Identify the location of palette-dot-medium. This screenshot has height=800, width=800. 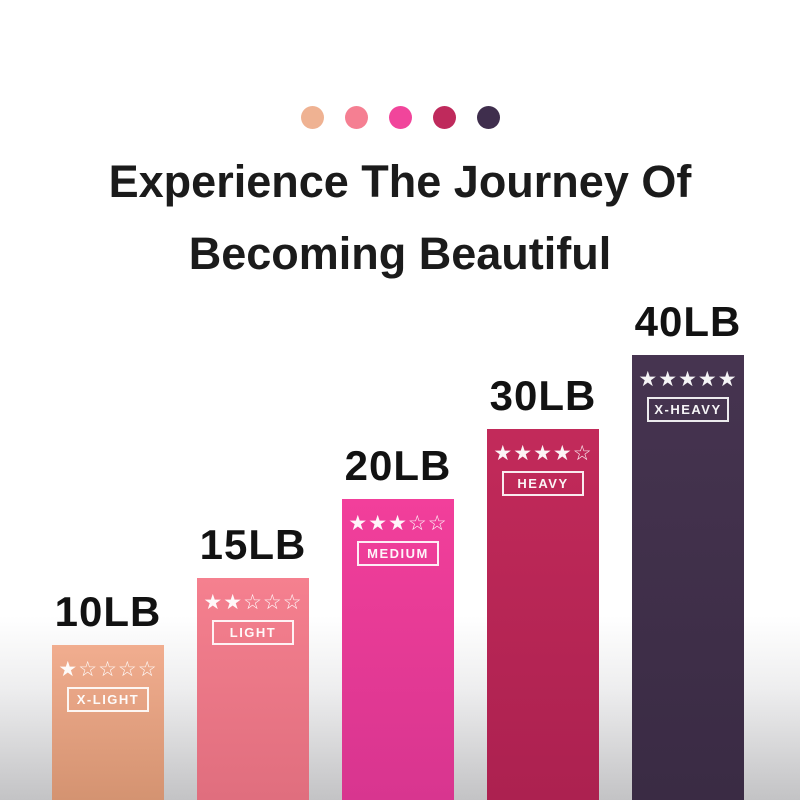
(400, 117).